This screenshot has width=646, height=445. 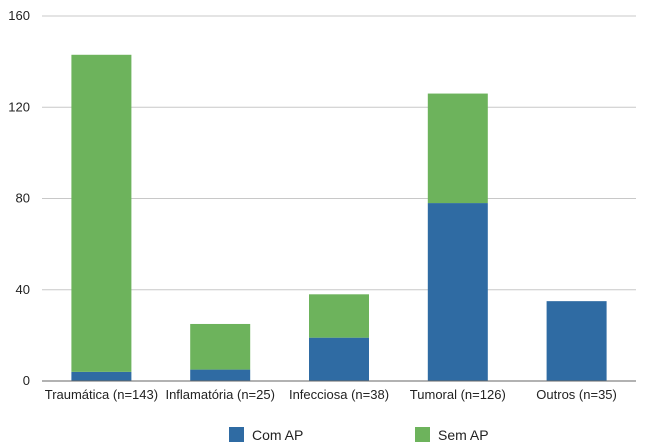 I want to click on y-tick-label: 40, so click(x=23, y=289).